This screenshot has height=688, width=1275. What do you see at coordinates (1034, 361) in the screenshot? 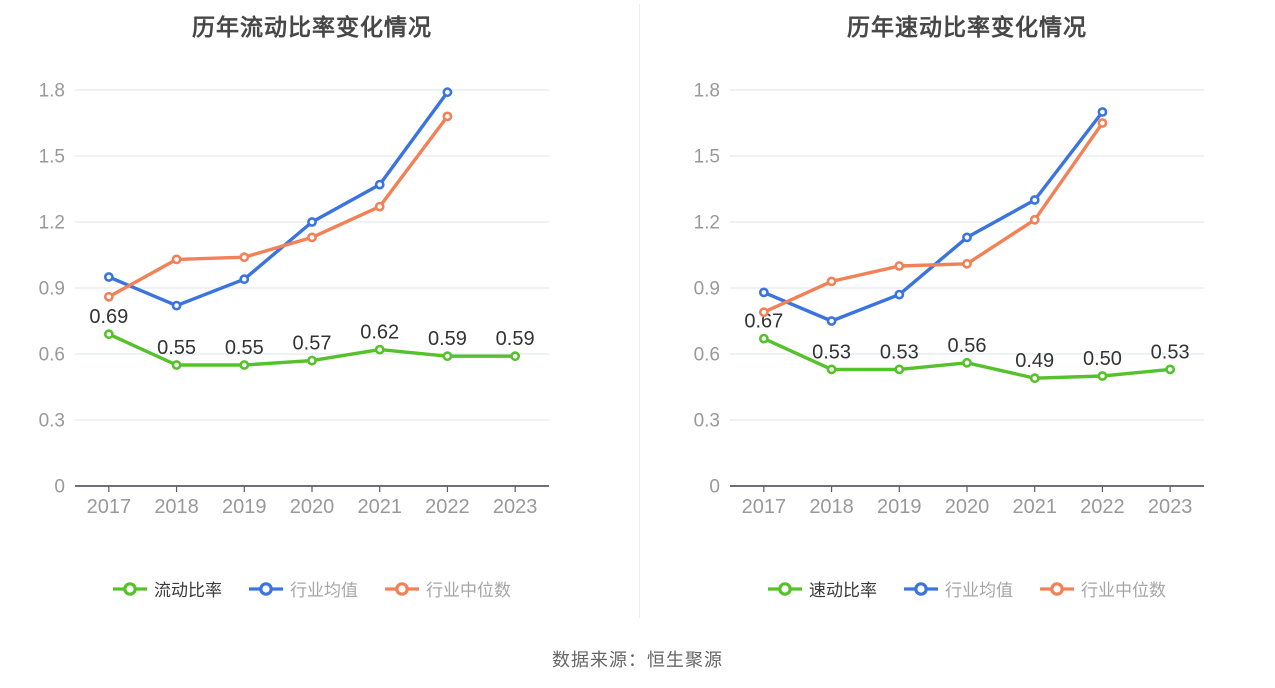
I see `data-label: 0.49` at bounding box center [1034, 361].